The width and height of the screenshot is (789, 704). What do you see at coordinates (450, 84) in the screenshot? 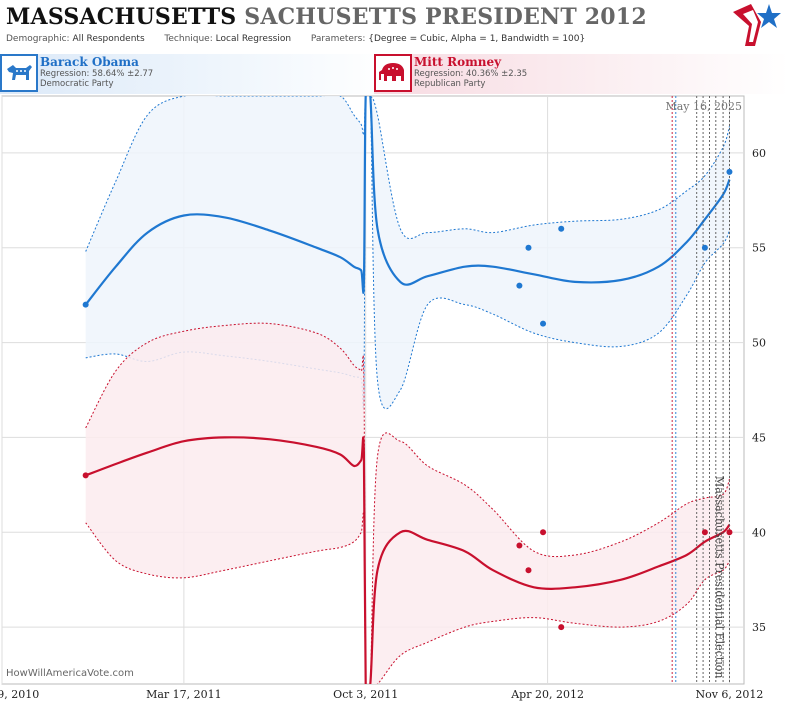
I see `rep-party: Republican Party` at bounding box center [450, 84].